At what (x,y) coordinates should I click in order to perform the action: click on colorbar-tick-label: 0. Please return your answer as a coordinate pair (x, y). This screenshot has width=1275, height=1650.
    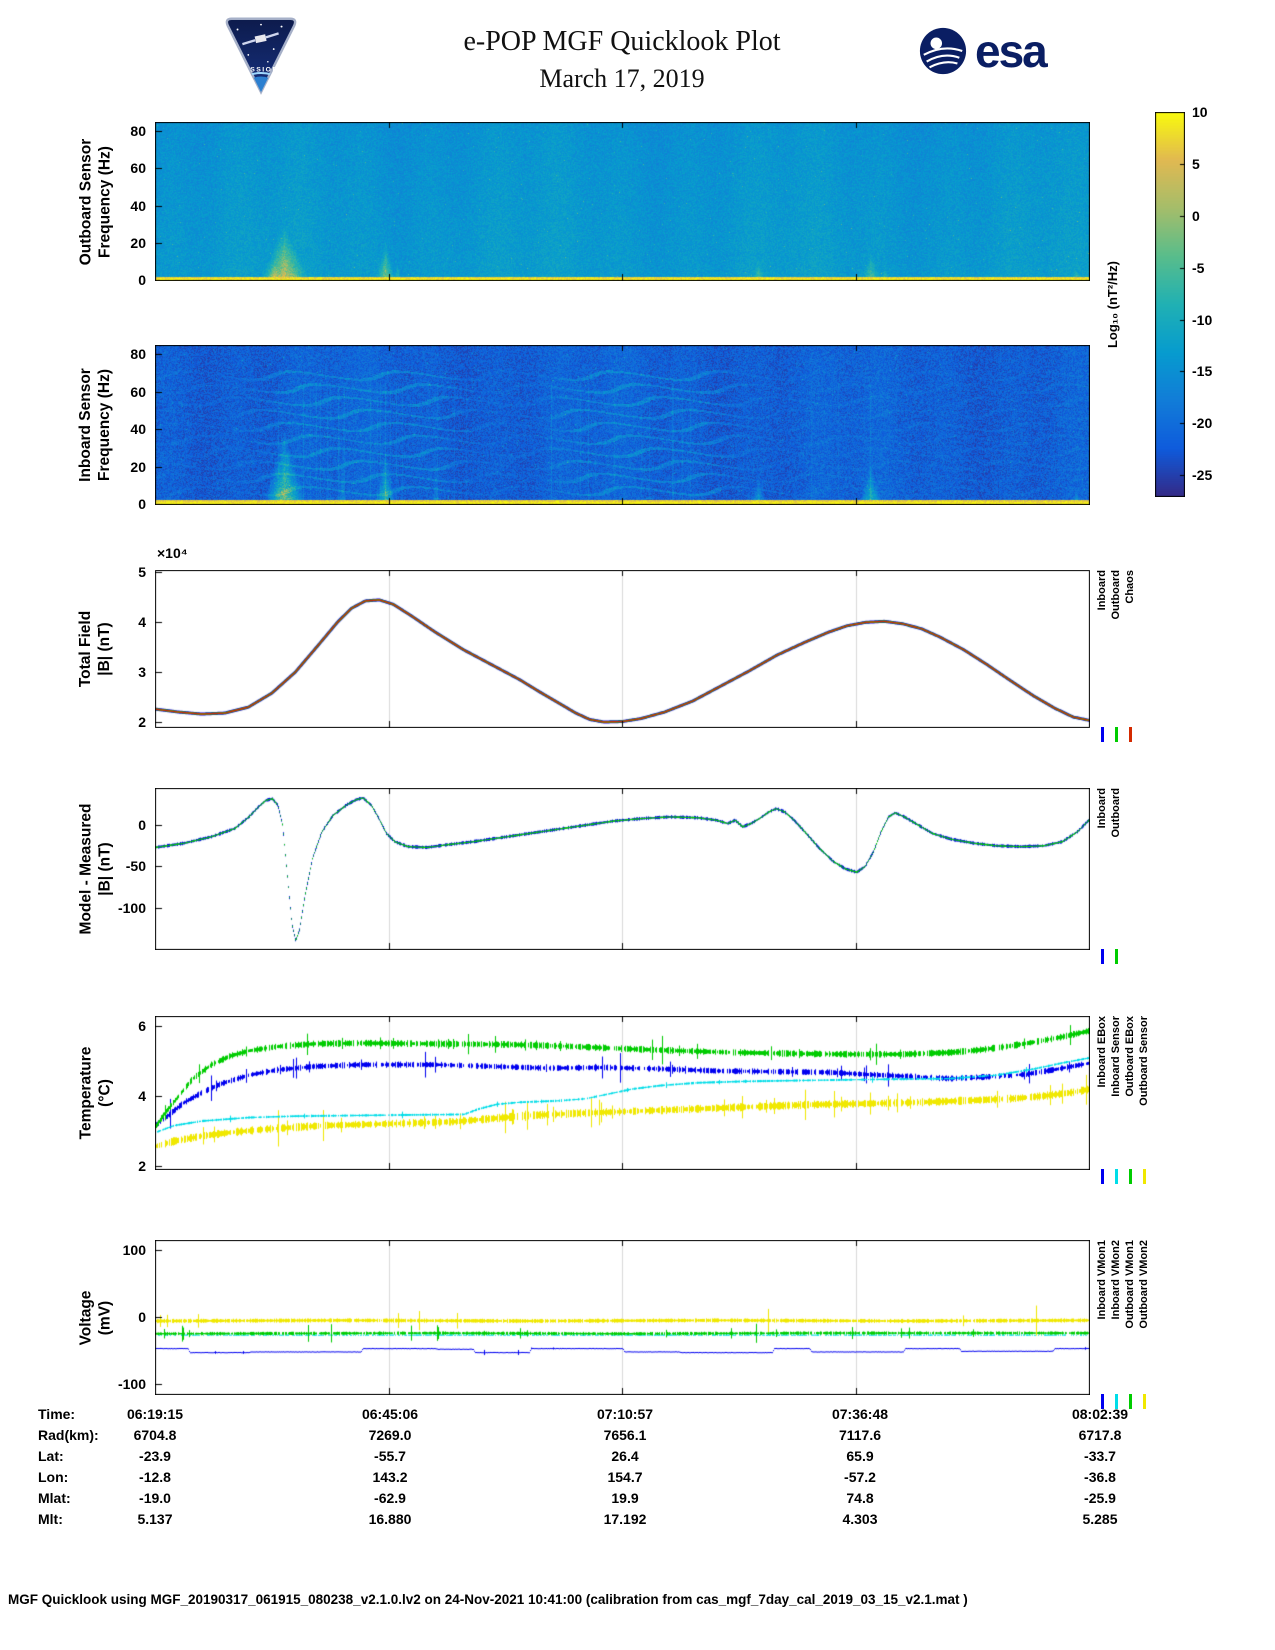
    Looking at the image, I should click on (1196, 215).